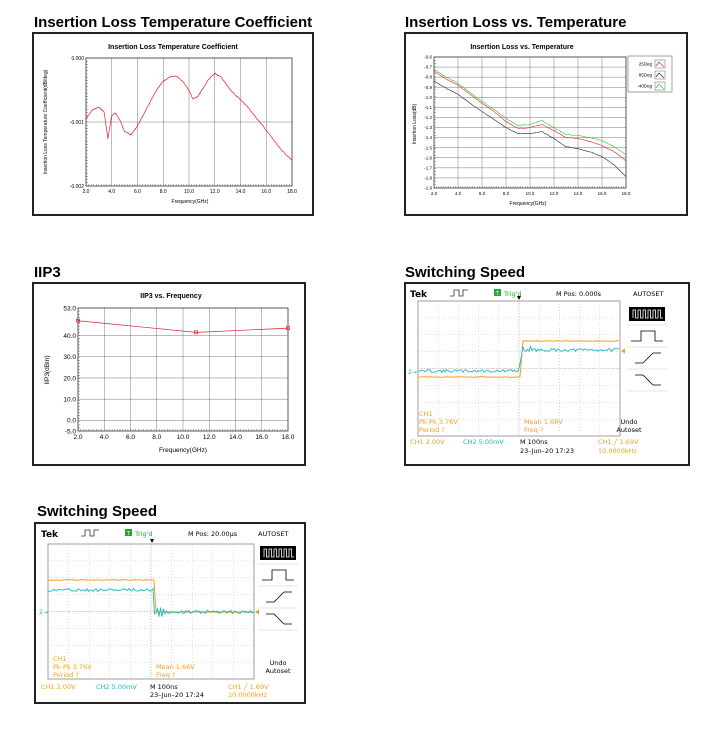 Image resolution: width=704 pixels, height=740 pixels. I want to click on heading-il-coefficient: Insertion Loss Temperature Coefficient, so click(173, 22).